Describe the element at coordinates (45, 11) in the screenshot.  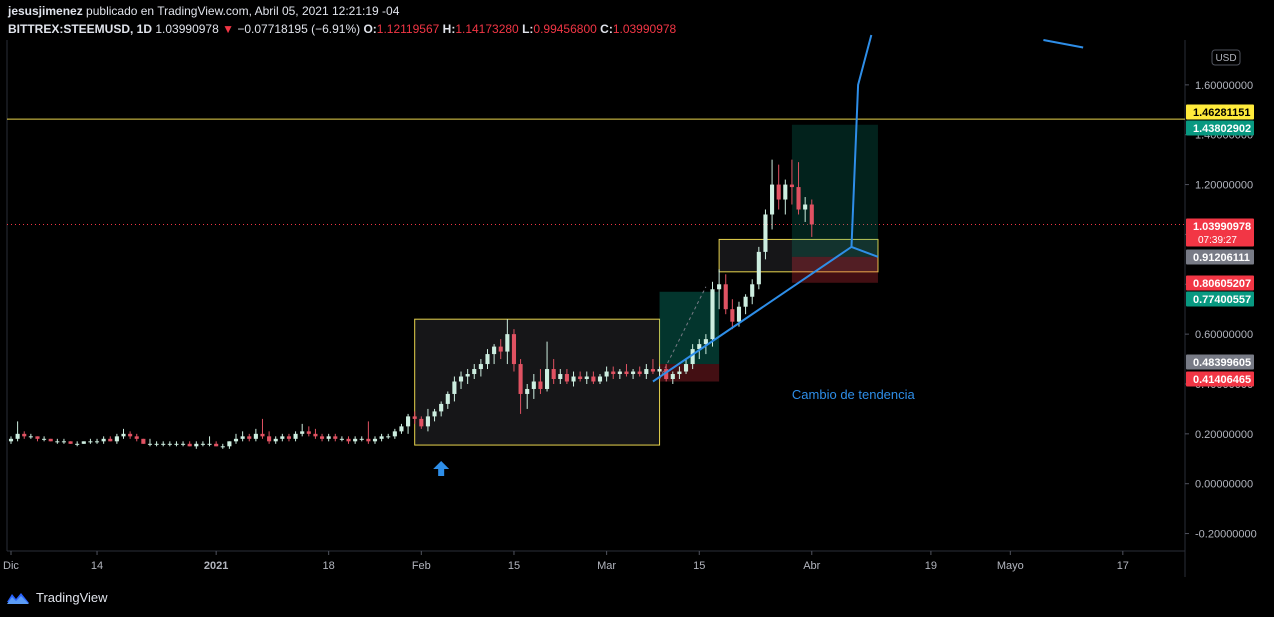
I see `author-name: jesusjimenez` at that location.